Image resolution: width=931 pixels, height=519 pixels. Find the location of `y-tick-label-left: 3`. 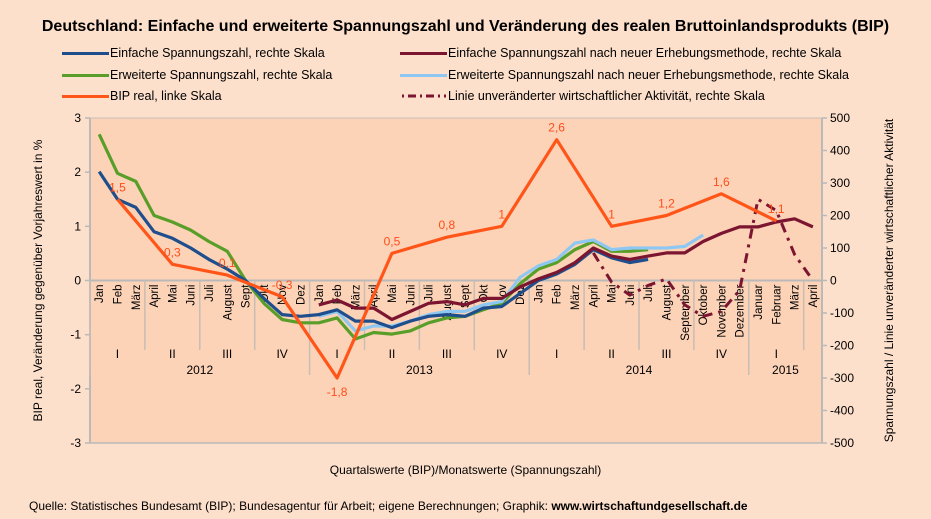

y-tick-label-left: 3 is located at coordinates (77, 118).